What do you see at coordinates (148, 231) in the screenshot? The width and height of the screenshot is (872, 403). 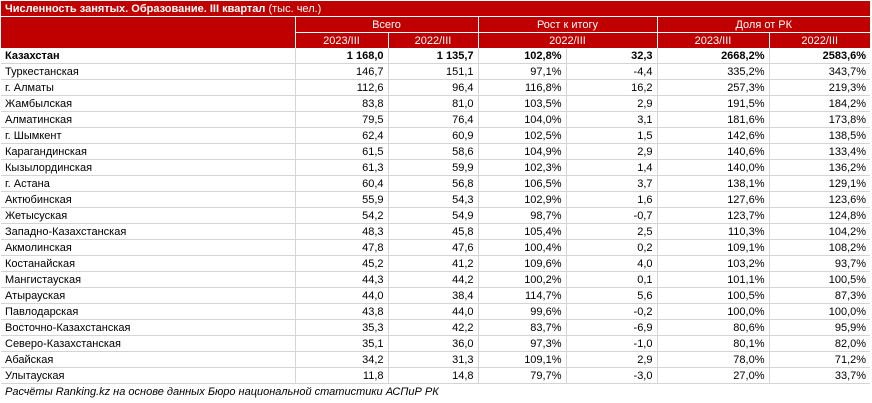 I see `region-name: Западно-Казахстанская` at bounding box center [148, 231].